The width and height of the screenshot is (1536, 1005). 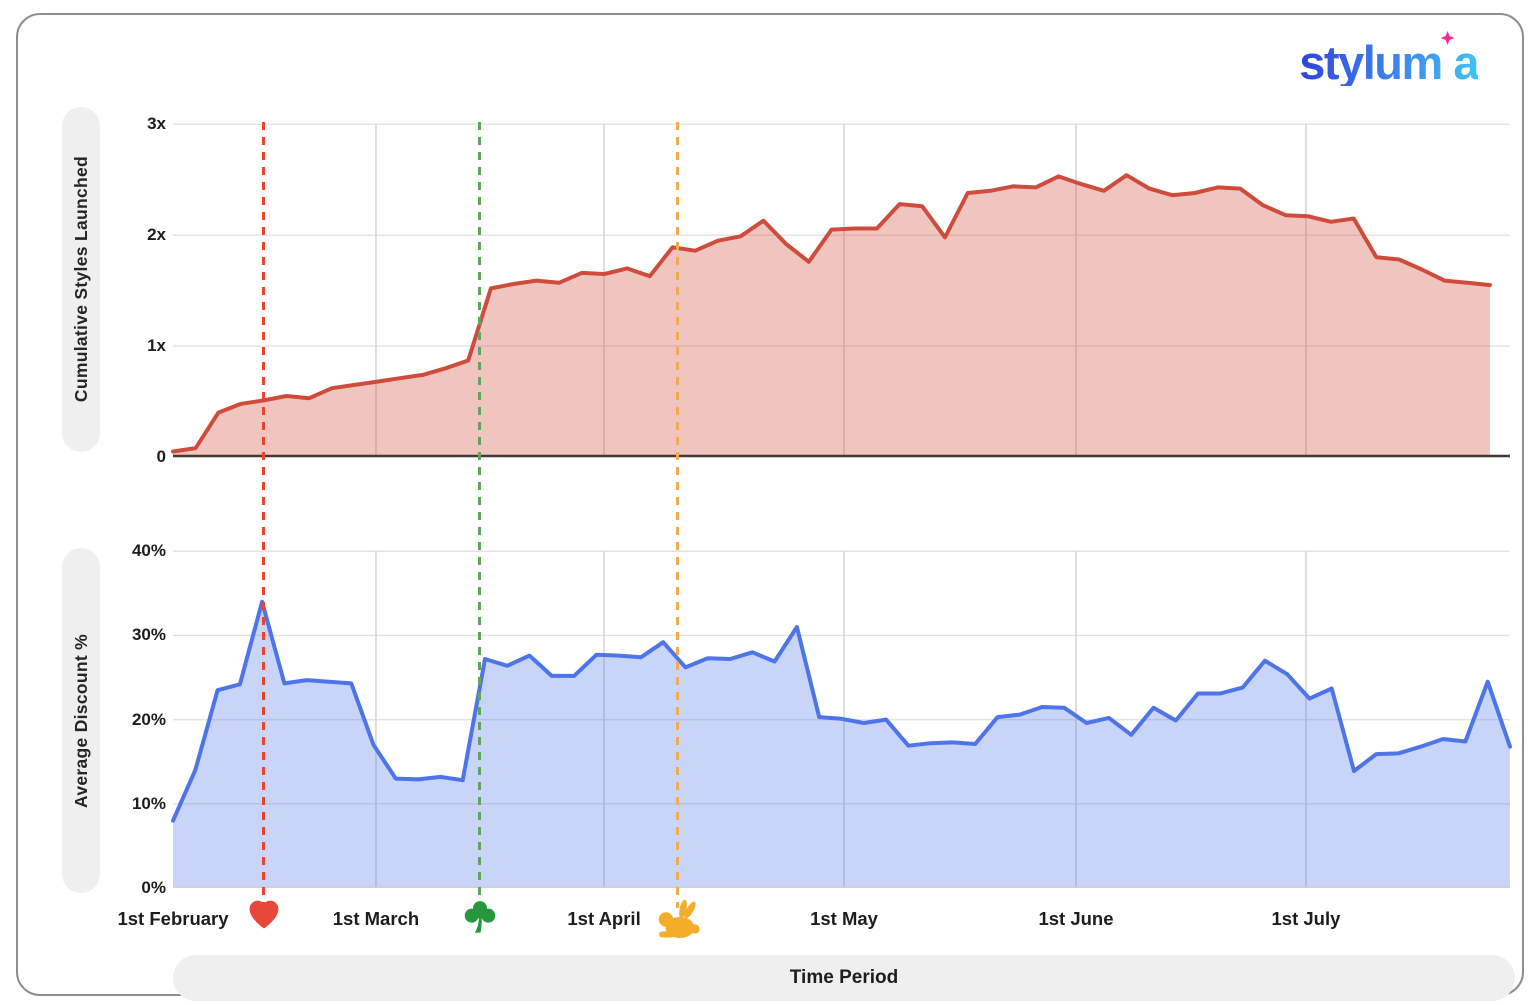 I want to click on y-tick-label: 0, so click(x=161, y=456).